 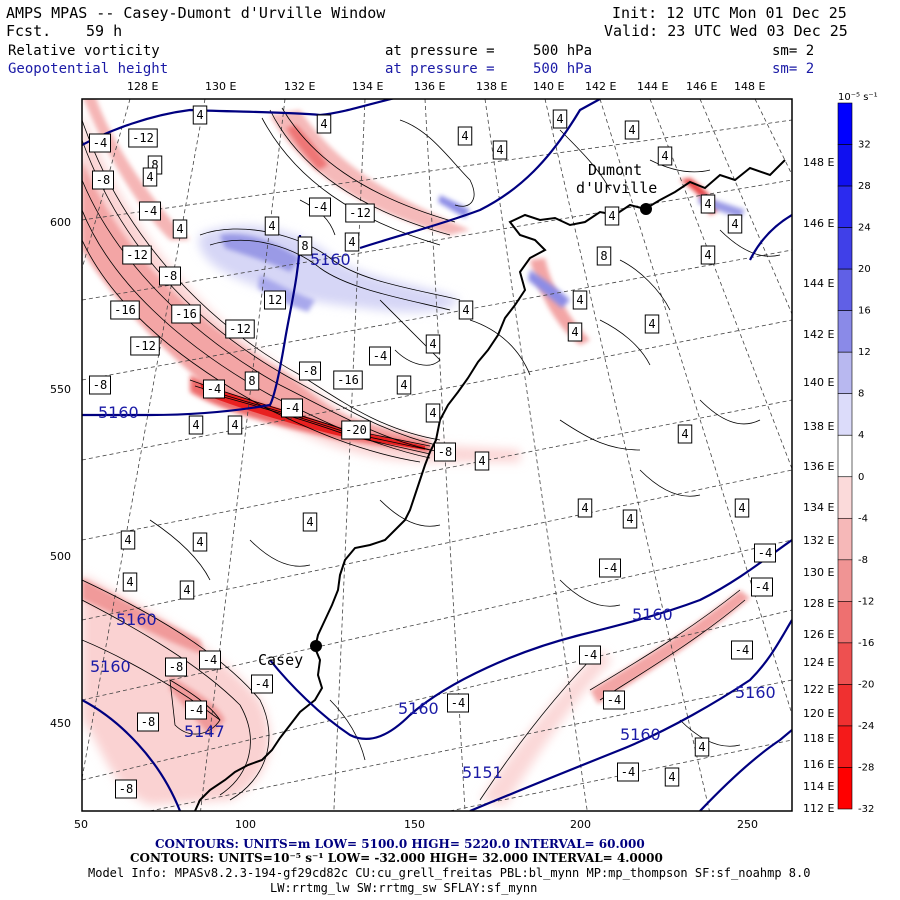 What do you see at coordinates (747, 824) in the screenshot?
I see `x-tick-label: 250` at bounding box center [747, 824].